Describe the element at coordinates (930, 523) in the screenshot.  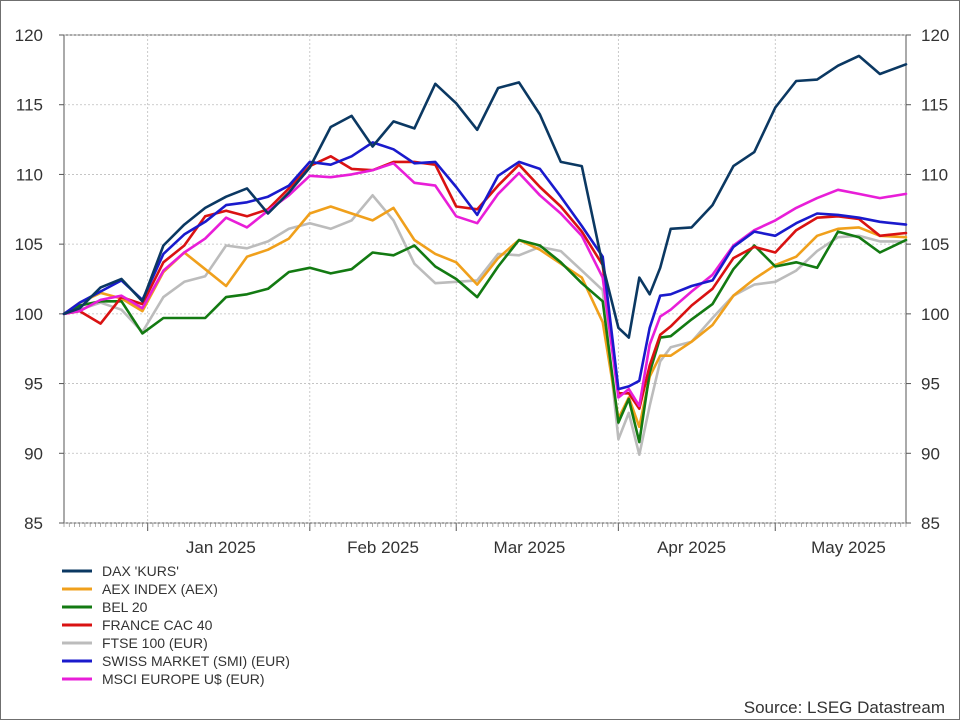
I see `y-tick-label-right: 85` at that location.